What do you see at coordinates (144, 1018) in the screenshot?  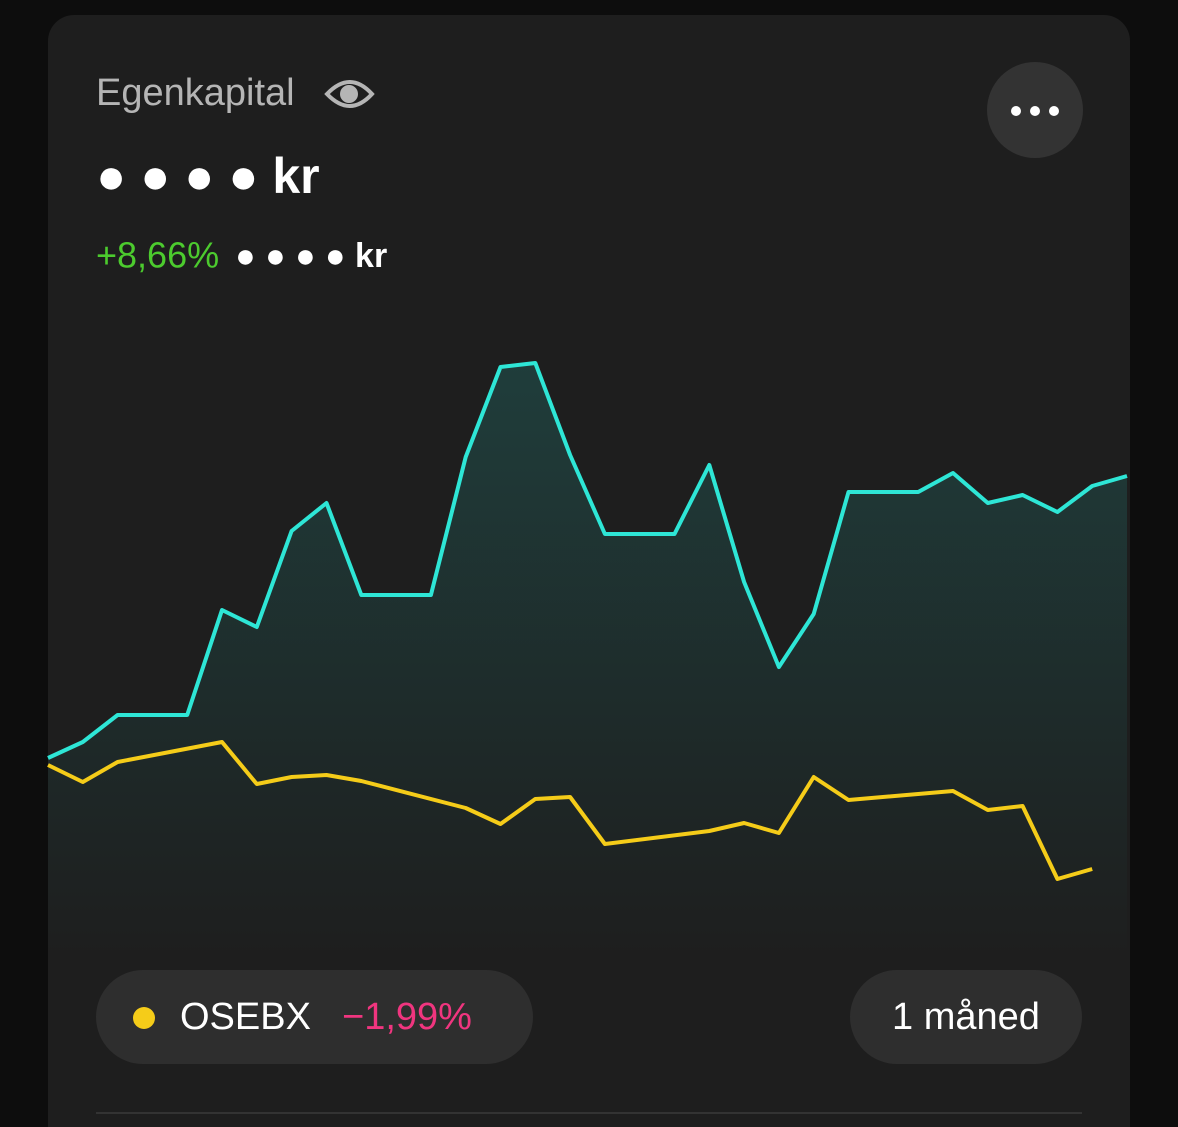 I see `legend-dot` at bounding box center [144, 1018].